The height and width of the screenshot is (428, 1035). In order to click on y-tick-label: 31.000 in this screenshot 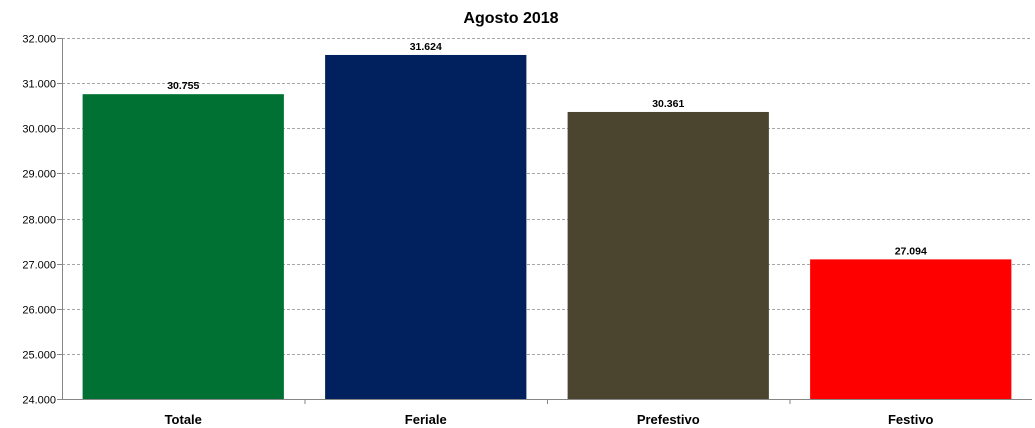, I will do `click(39, 85)`.